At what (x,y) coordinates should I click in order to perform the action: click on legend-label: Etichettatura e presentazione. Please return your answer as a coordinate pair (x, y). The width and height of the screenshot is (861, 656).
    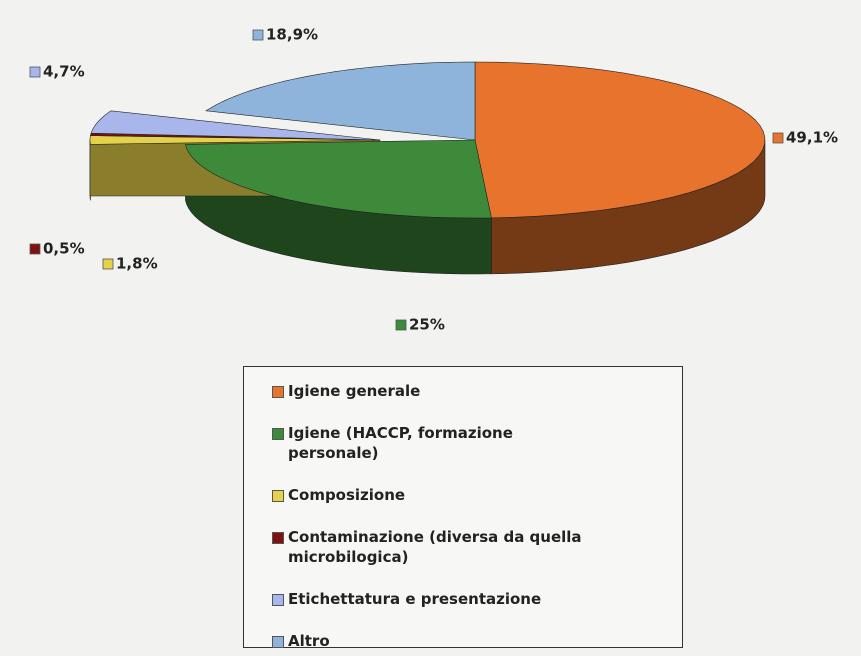
    Looking at the image, I should click on (415, 599).